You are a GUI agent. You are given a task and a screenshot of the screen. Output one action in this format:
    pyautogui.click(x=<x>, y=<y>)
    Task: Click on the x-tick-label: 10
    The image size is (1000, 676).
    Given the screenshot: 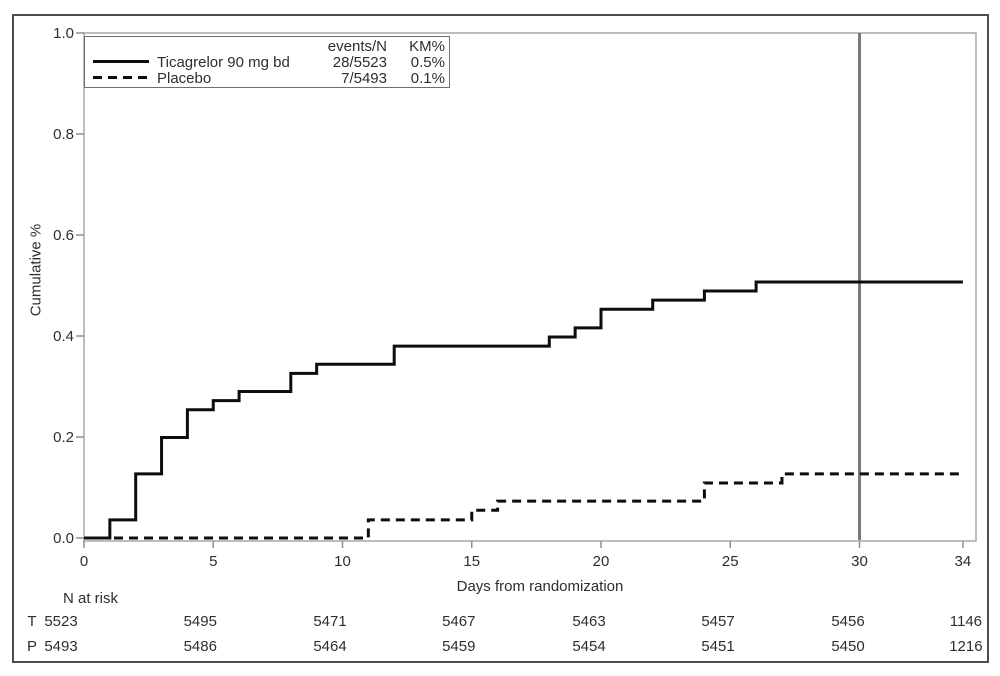 What is the action you would take?
    pyautogui.click(x=342, y=561)
    